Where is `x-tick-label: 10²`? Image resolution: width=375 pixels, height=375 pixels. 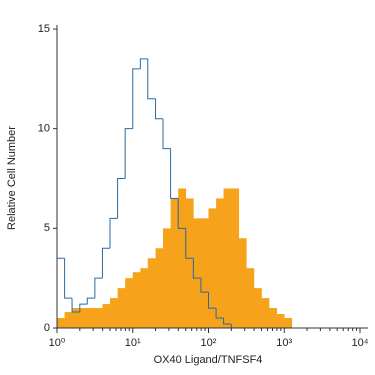
x-tick-label: 10² is located at coordinates (209, 343).